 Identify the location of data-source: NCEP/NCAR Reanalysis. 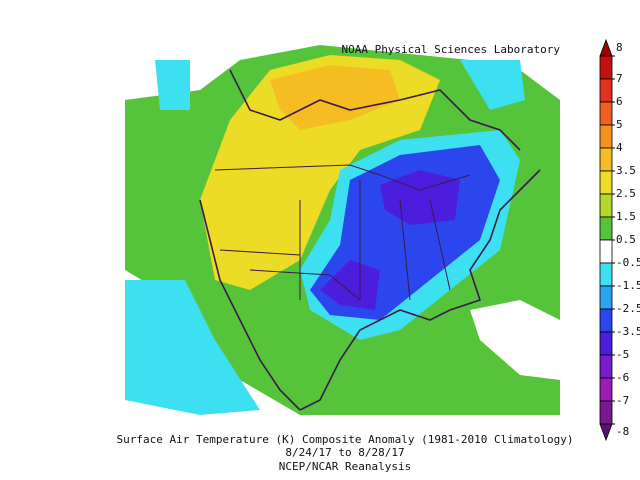
(345, 466).